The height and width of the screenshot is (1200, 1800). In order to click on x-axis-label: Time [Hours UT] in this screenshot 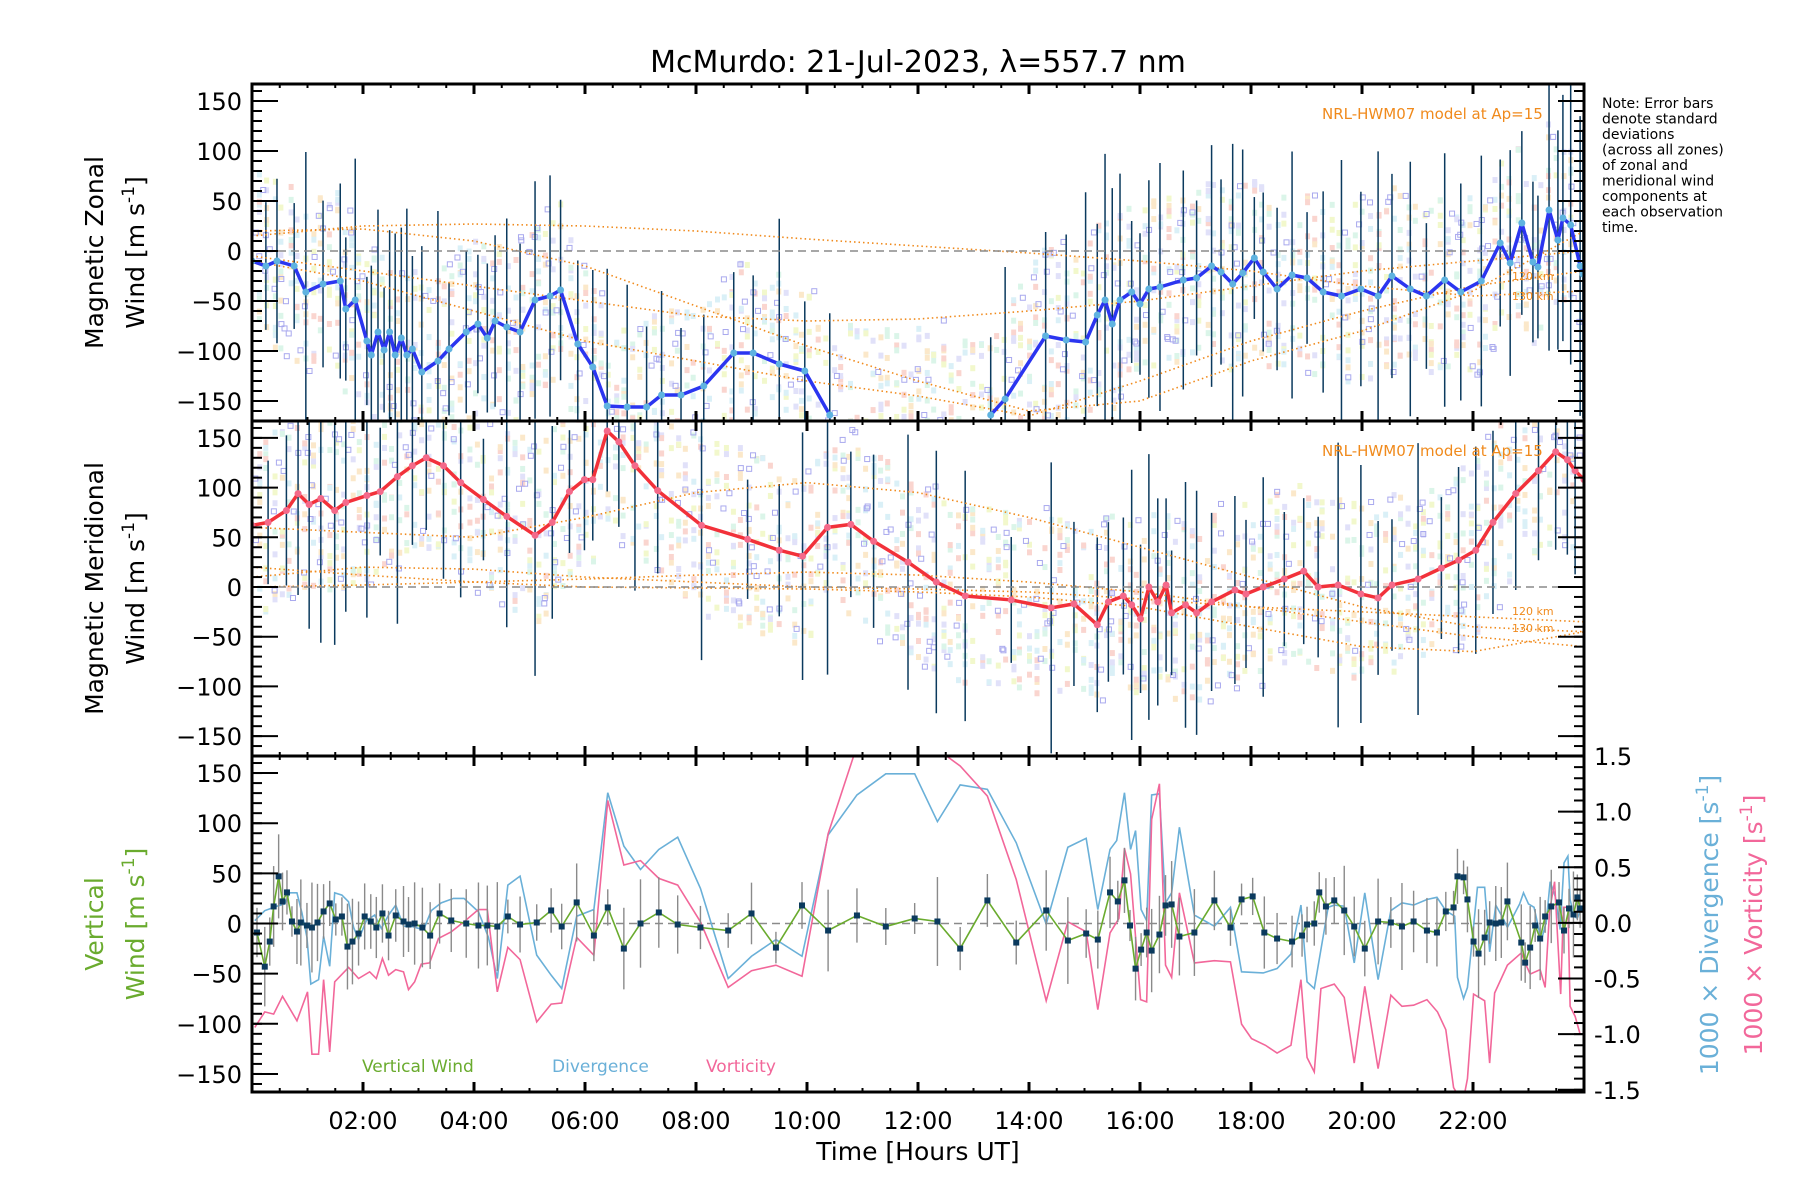, I will do `click(917, 1151)`.